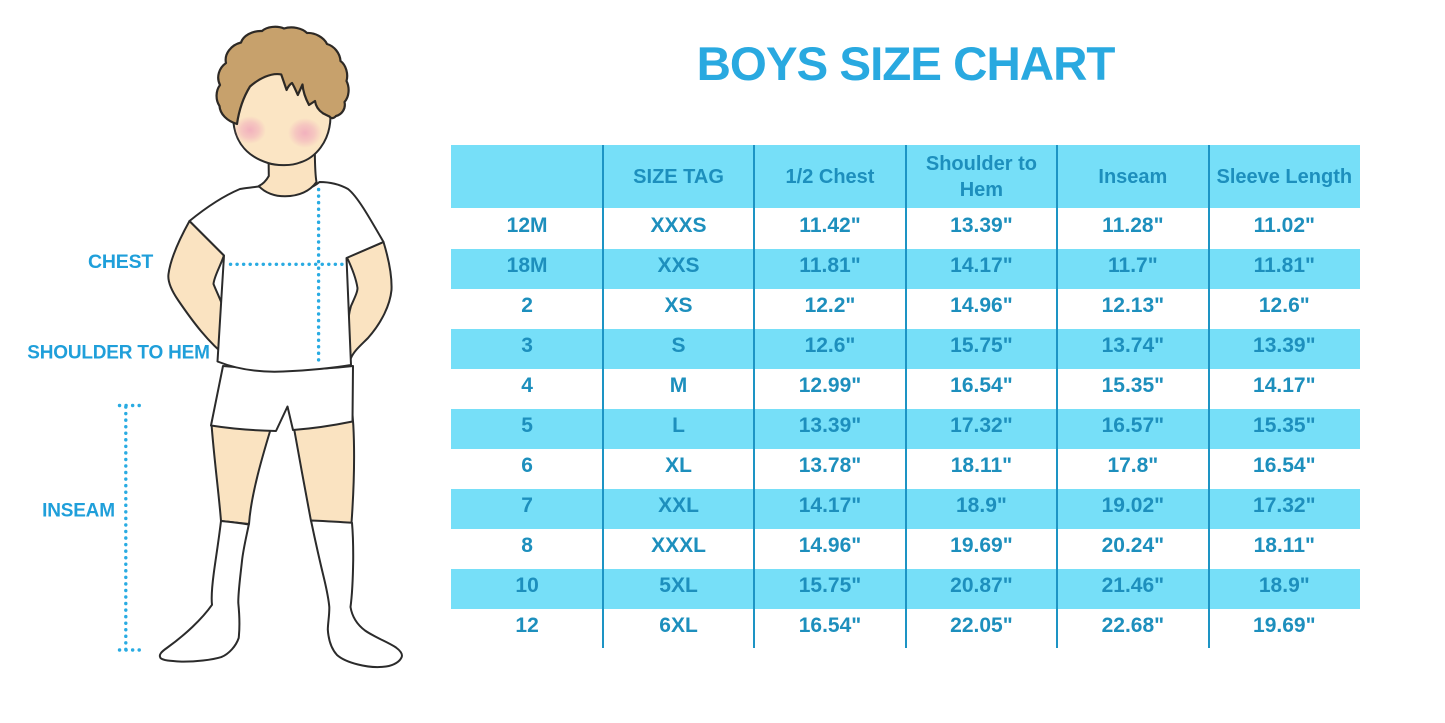 This screenshot has width=1445, height=723. What do you see at coordinates (78, 511) in the screenshot?
I see `svg-text: INSEAM` at bounding box center [78, 511].